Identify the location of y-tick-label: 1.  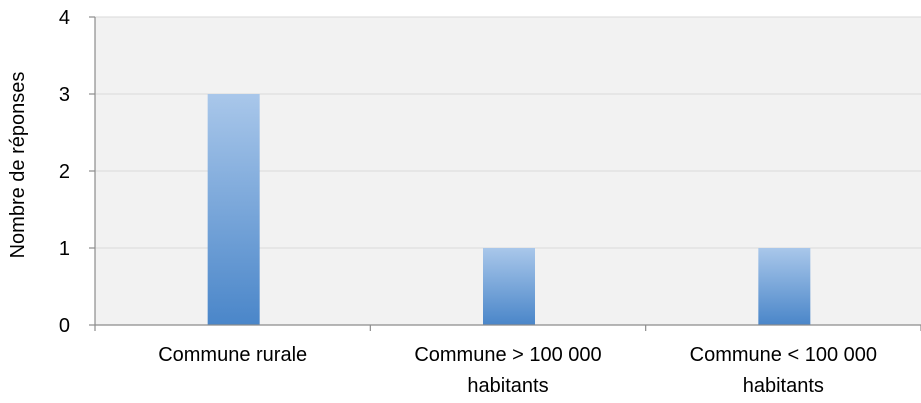
(64, 249).